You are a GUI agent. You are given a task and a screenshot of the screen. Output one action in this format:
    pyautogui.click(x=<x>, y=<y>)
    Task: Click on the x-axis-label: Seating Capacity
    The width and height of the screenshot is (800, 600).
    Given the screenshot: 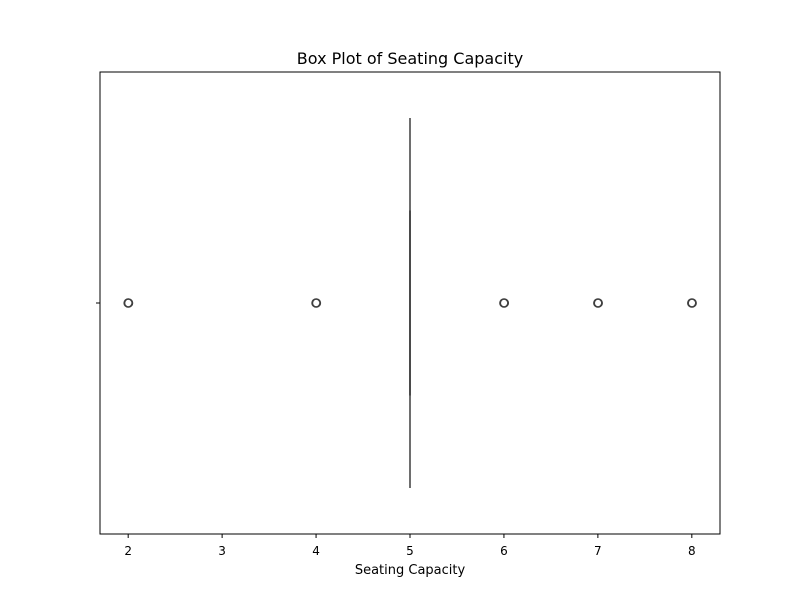 What is the action you would take?
    pyautogui.click(x=410, y=570)
    